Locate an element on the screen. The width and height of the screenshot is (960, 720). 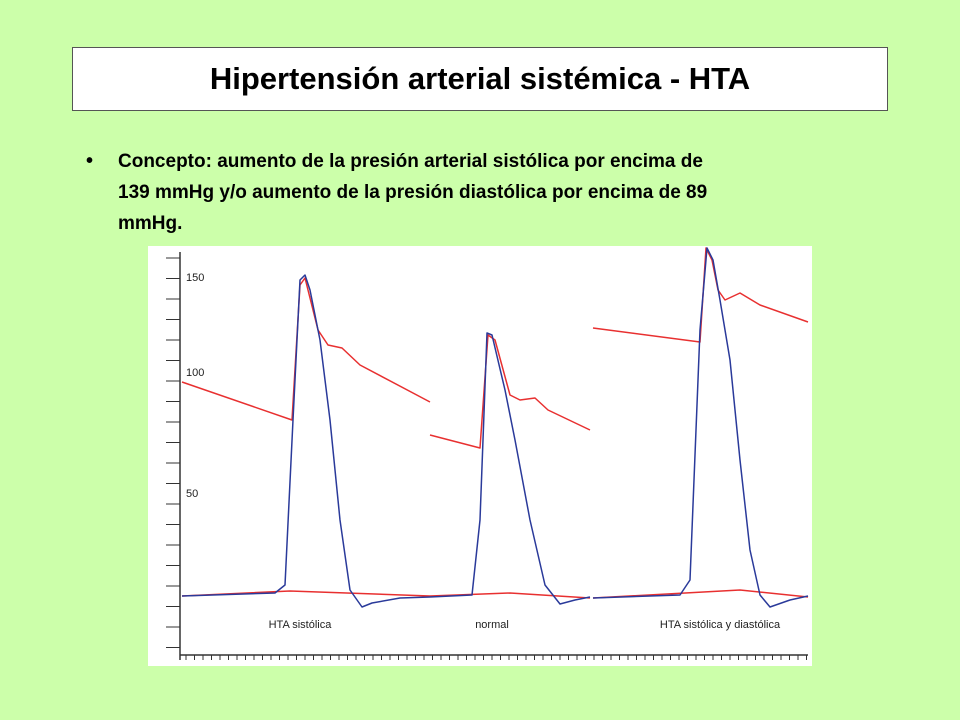
caption: HTA sistólica is located at coordinates (301, 625).